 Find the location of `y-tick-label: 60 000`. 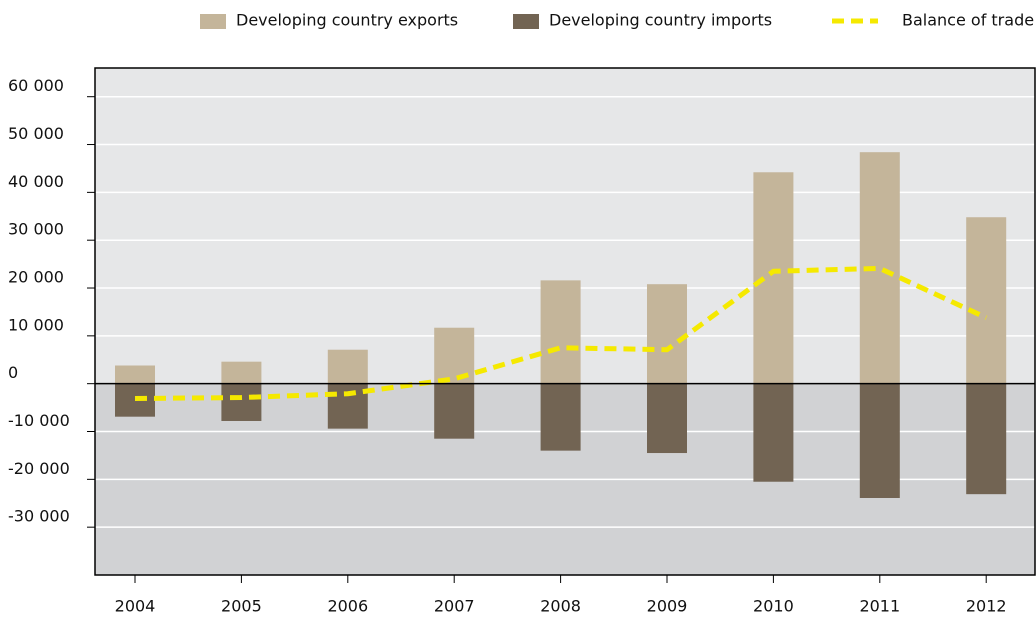

y-tick-label: 60 000 is located at coordinates (36, 85).